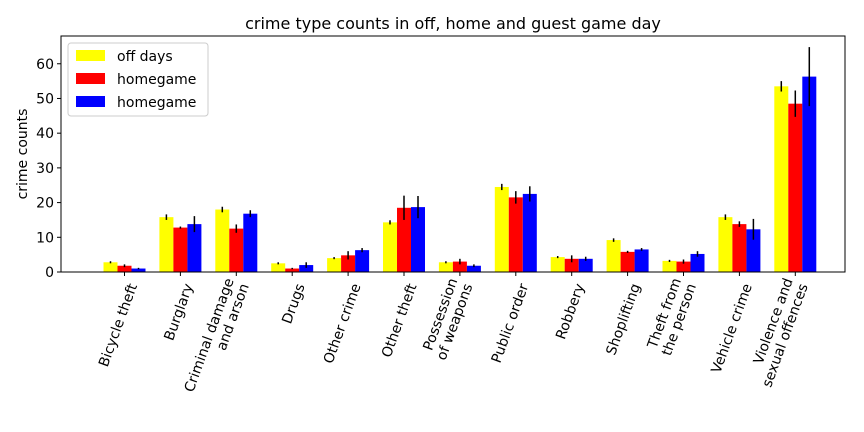 This screenshot has width=864, height=432. I want to click on y-tick-label: 40, so click(45, 134).